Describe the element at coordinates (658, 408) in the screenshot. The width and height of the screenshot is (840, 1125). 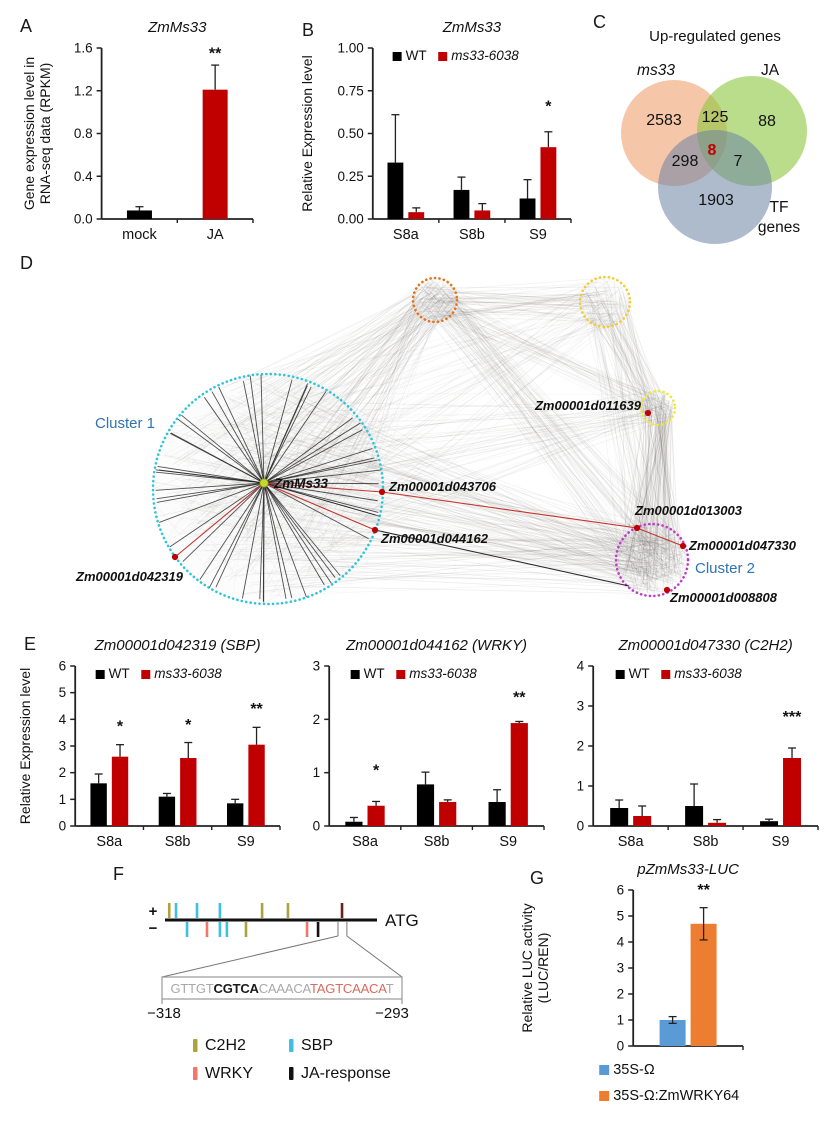
I see `cluster-circle` at that location.